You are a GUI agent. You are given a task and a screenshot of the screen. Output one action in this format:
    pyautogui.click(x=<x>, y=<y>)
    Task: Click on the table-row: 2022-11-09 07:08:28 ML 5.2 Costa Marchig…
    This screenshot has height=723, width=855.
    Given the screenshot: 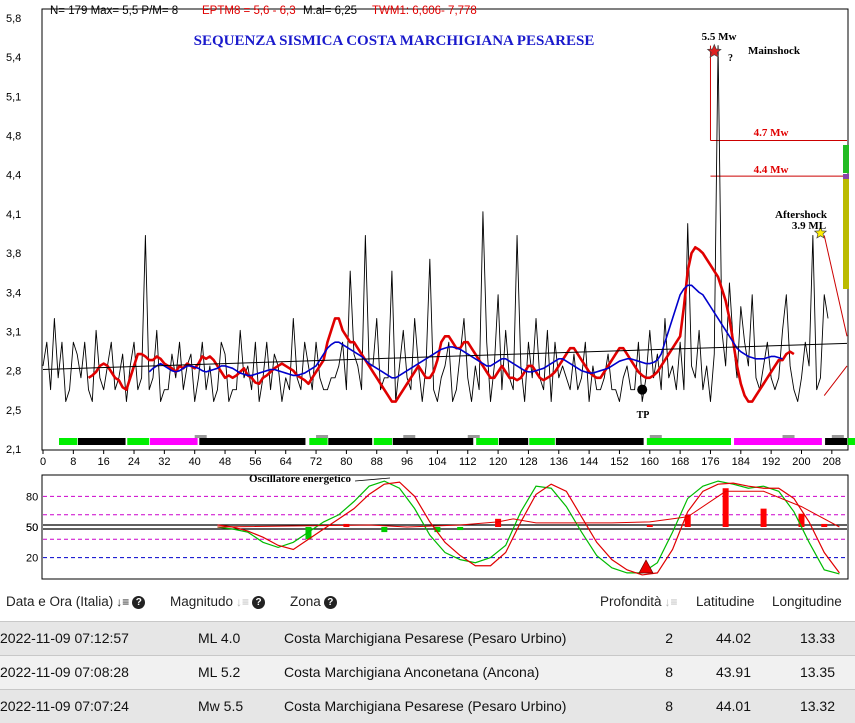 What is the action you would take?
    pyautogui.click(x=427, y=672)
    